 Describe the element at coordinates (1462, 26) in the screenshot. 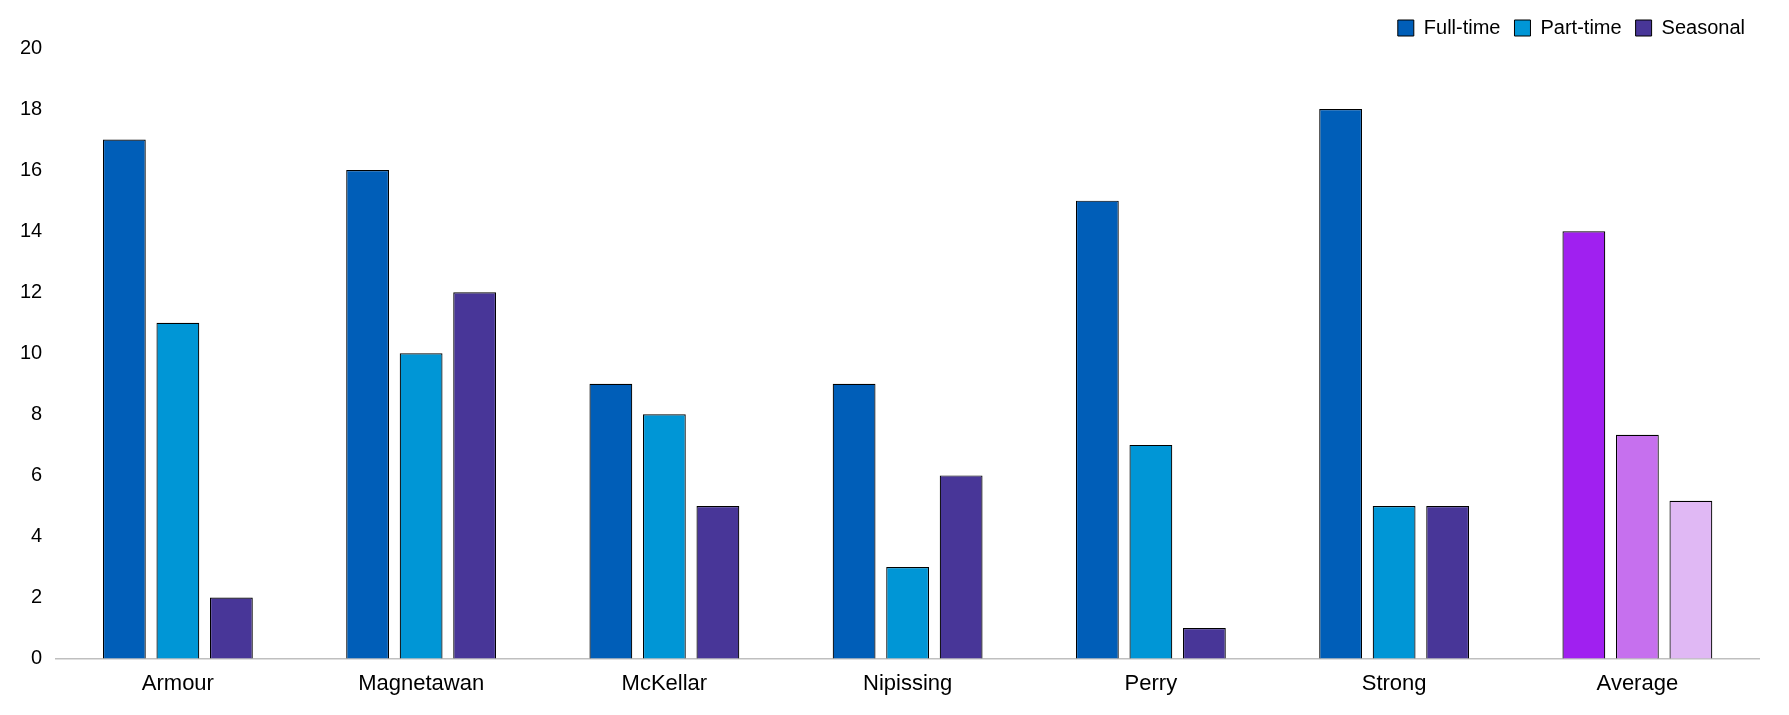

I see `legend-label: Full-time` at that location.